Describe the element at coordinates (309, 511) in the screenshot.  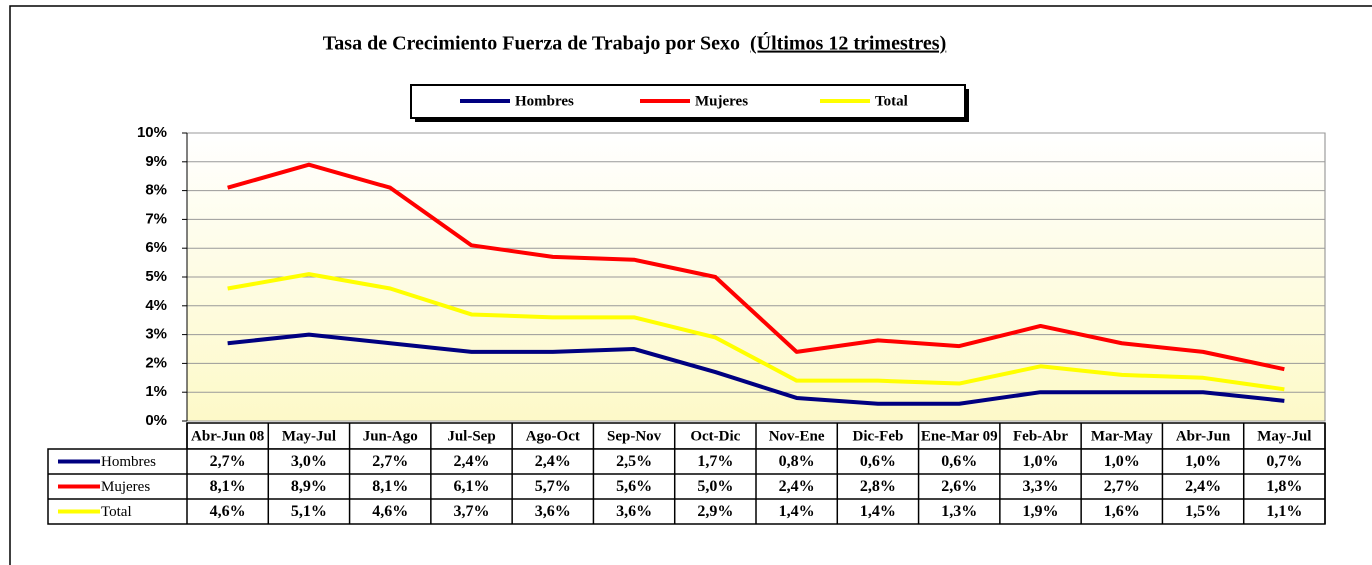
I see `table-value: 5,1%` at that location.